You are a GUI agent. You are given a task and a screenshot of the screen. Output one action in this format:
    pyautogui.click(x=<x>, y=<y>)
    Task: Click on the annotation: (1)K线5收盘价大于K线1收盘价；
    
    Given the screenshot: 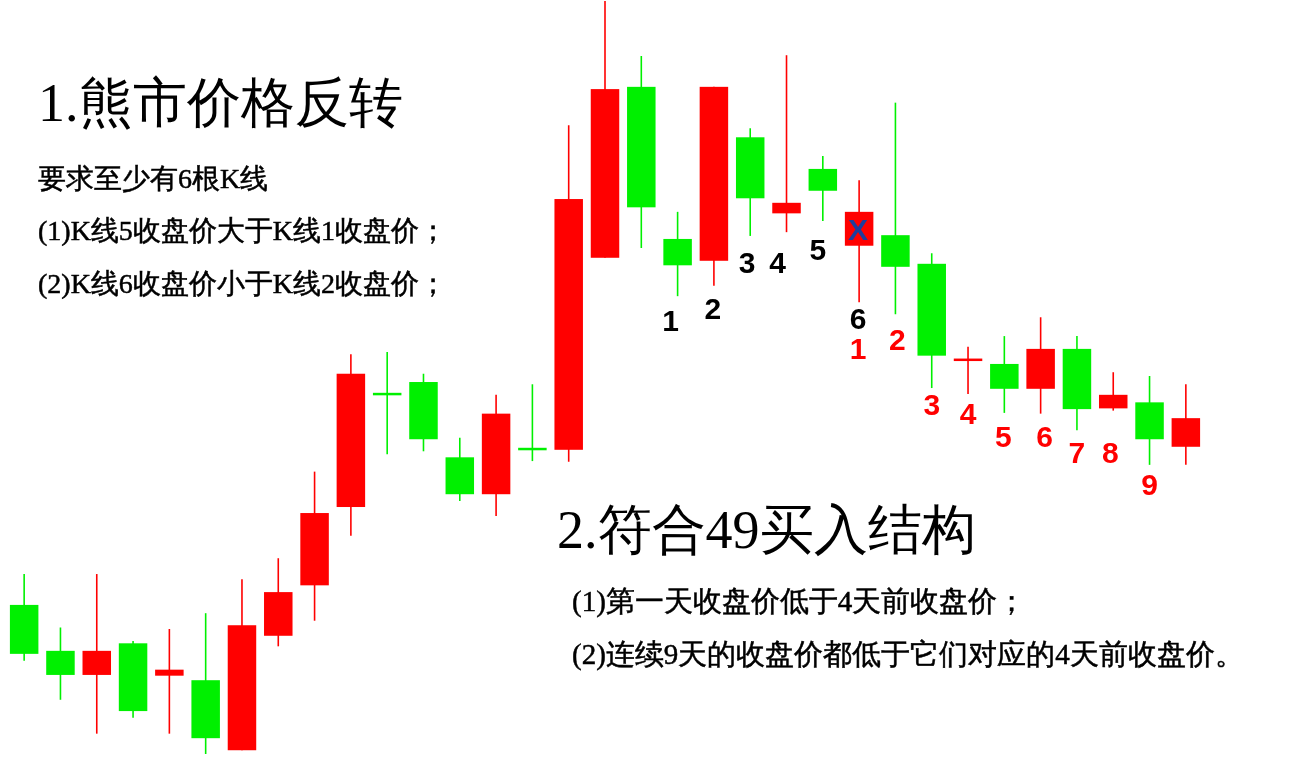 What is the action you would take?
    pyautogui.click(x=243, y=230)
    